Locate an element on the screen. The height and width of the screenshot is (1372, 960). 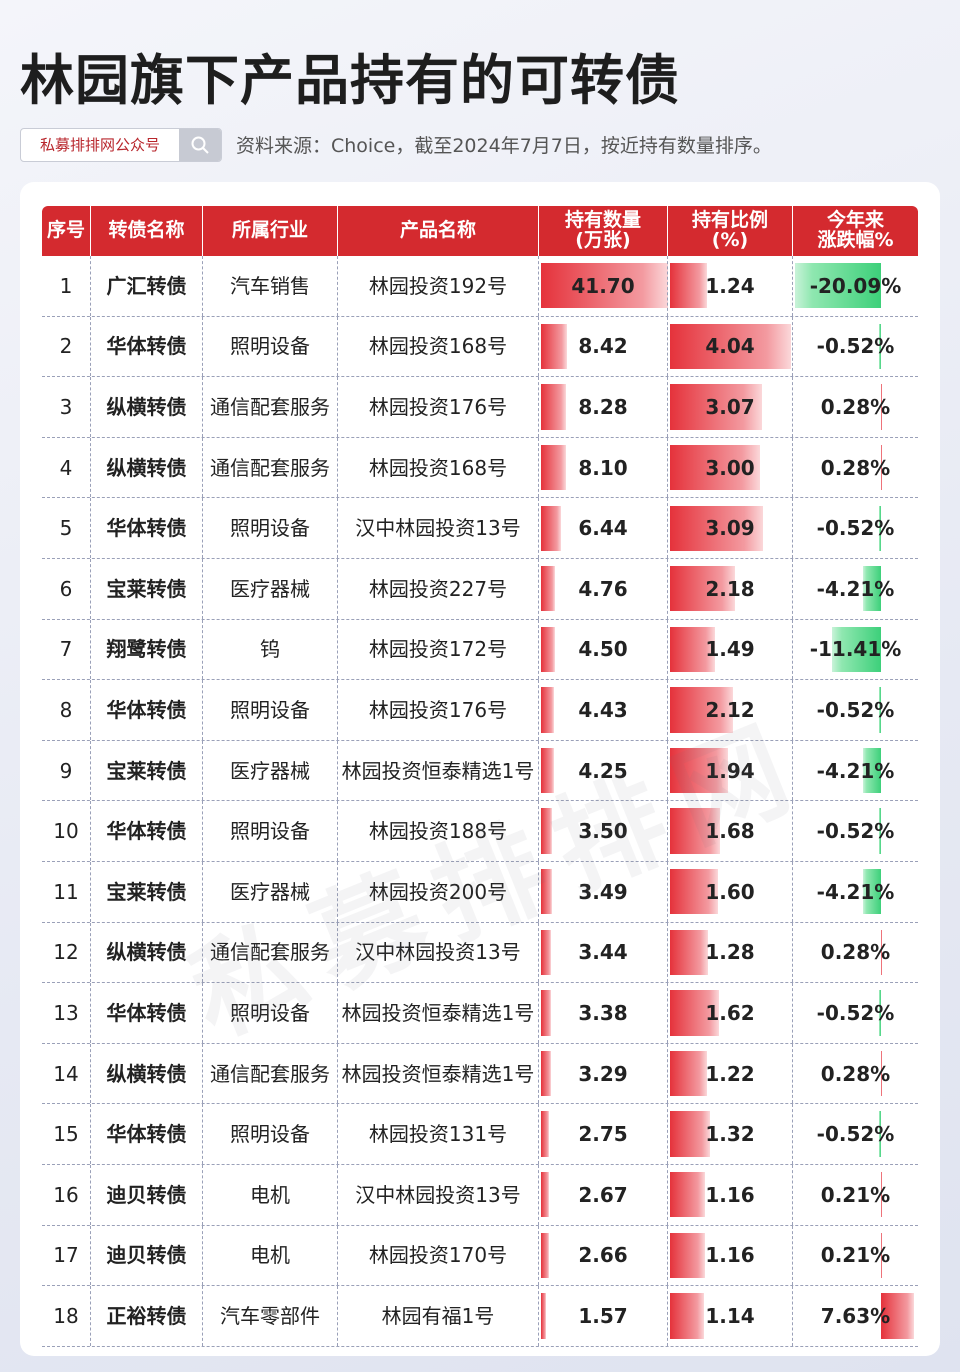
cell-text: 16 is located at coordinates (66, 1194).